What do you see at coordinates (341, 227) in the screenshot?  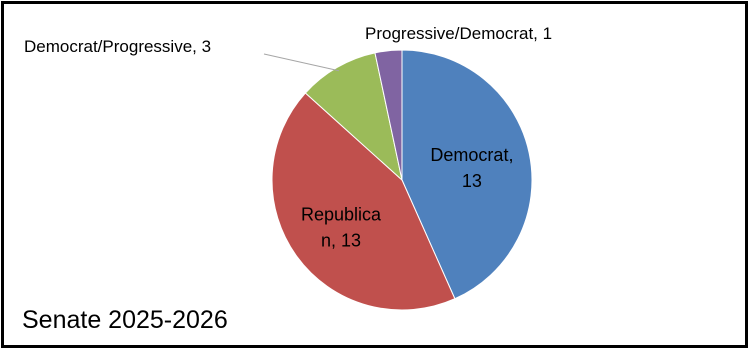 I see `slice-label-republican: Republica n, 13` at bounding box center [341, 227].